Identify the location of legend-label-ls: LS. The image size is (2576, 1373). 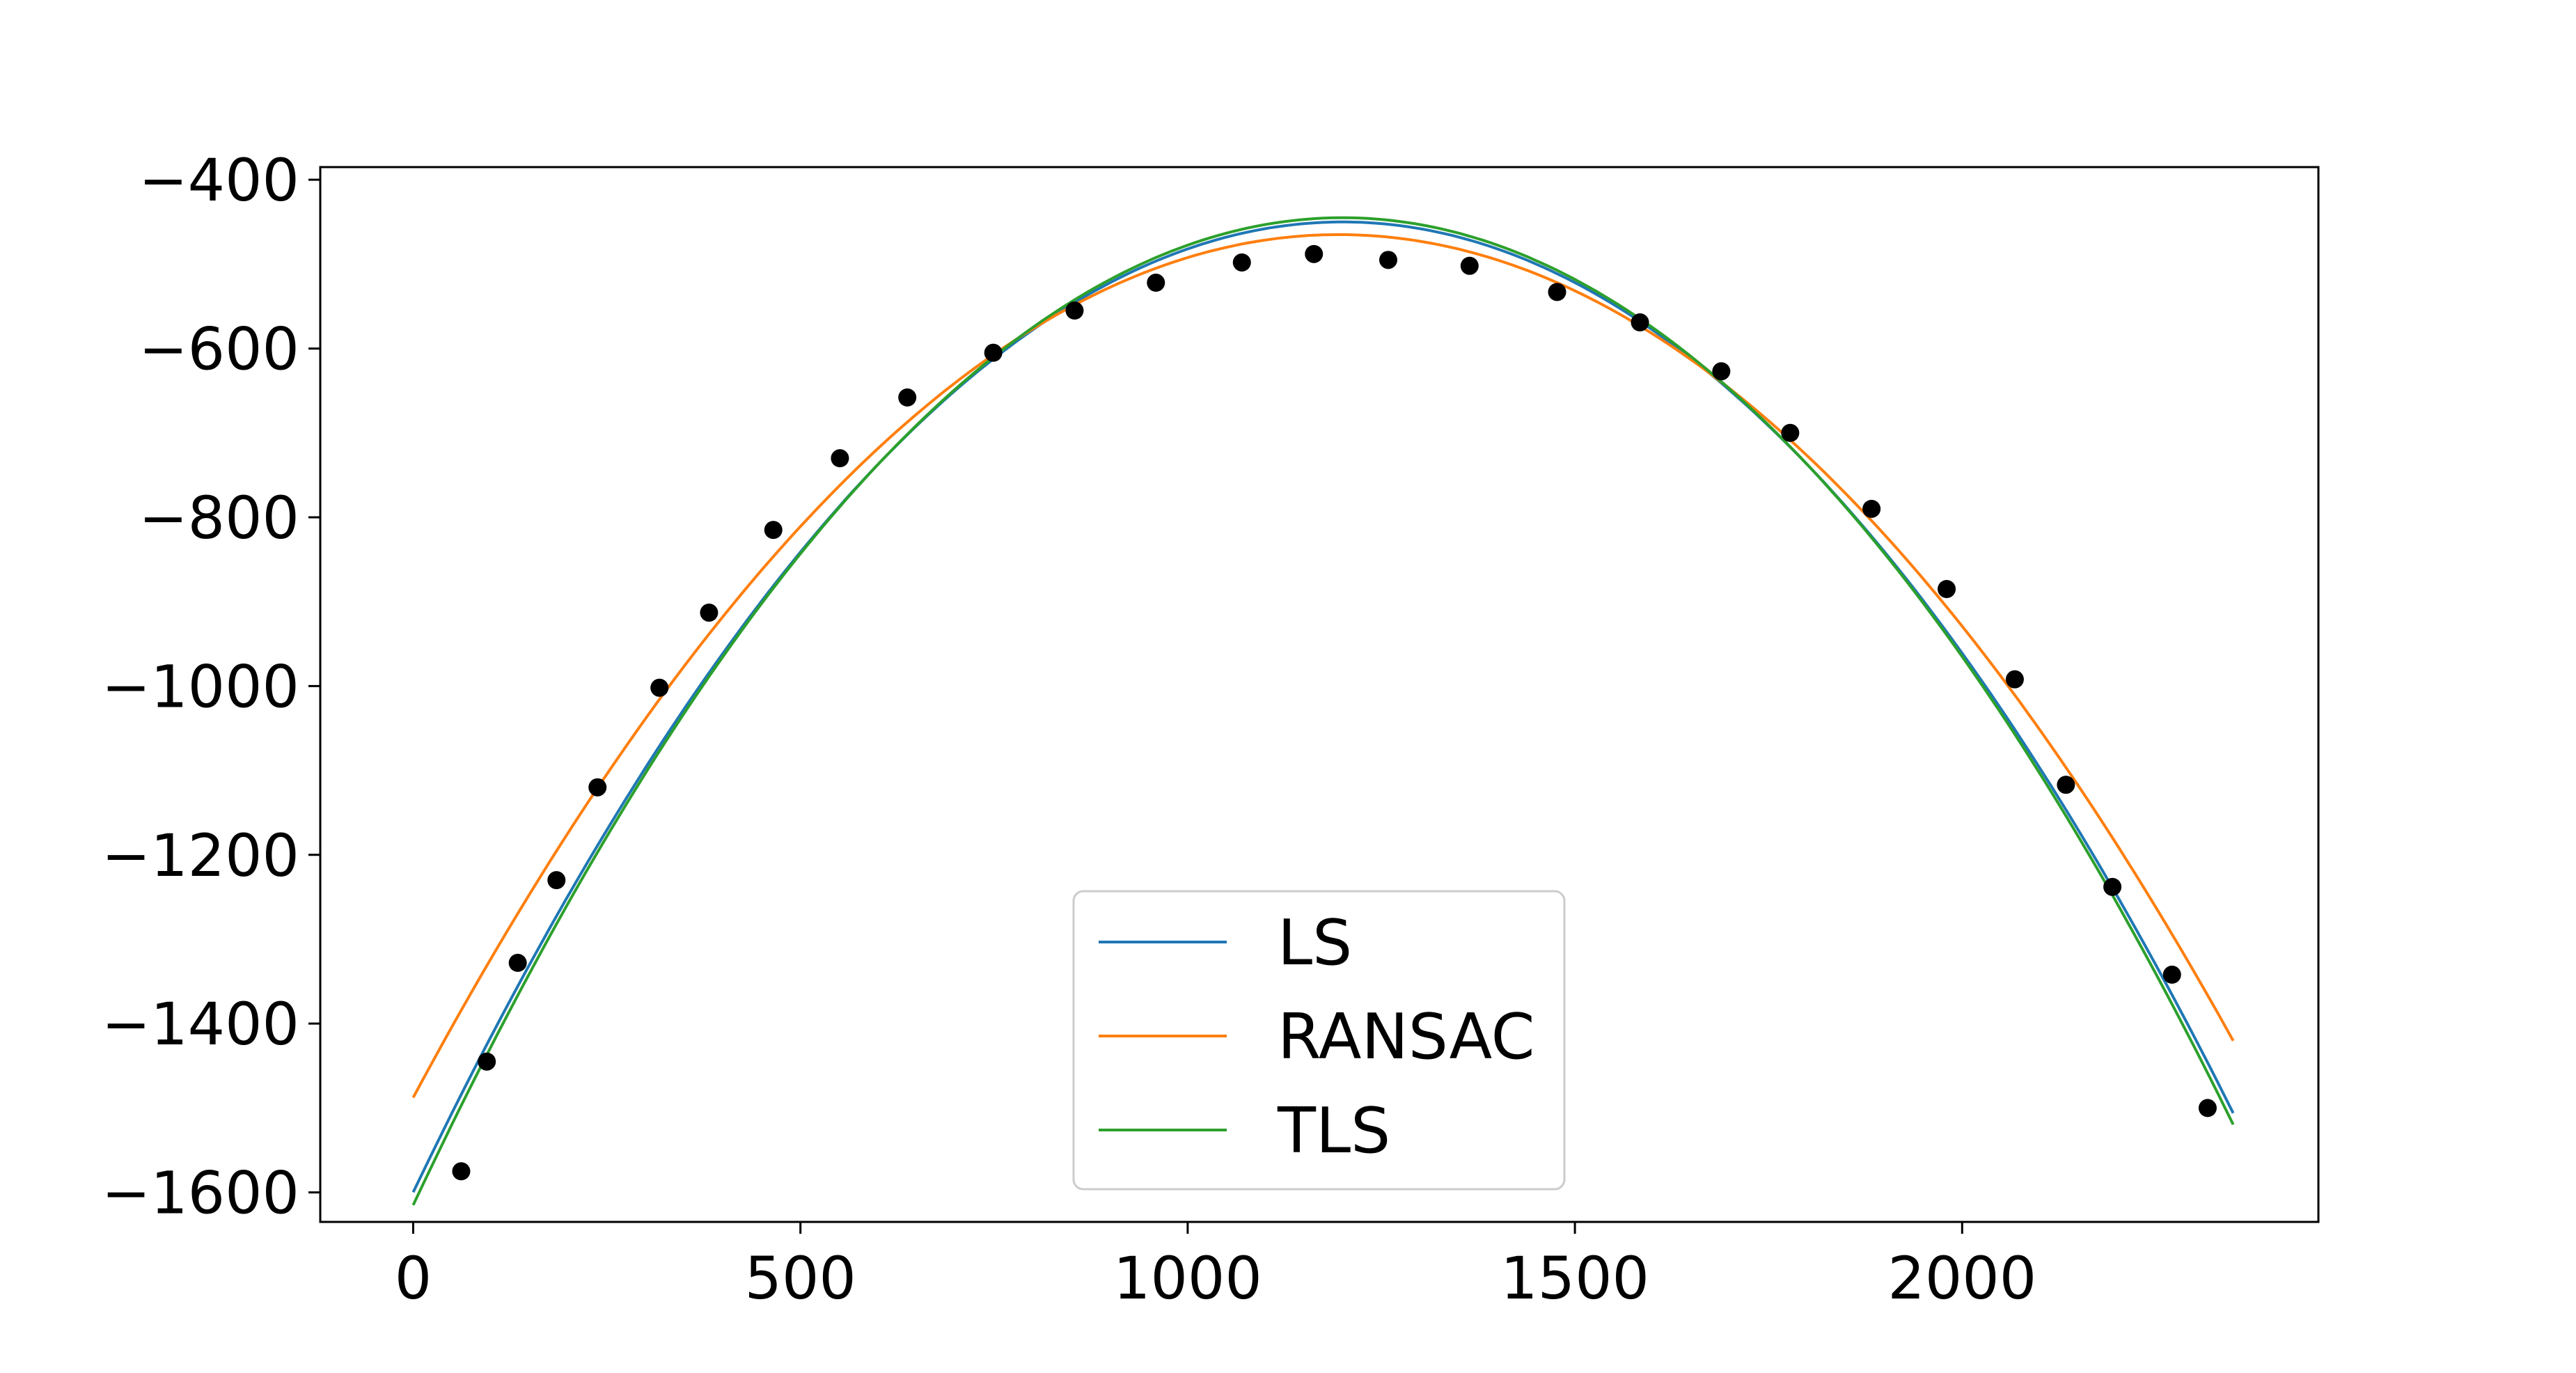
(1315, 944).